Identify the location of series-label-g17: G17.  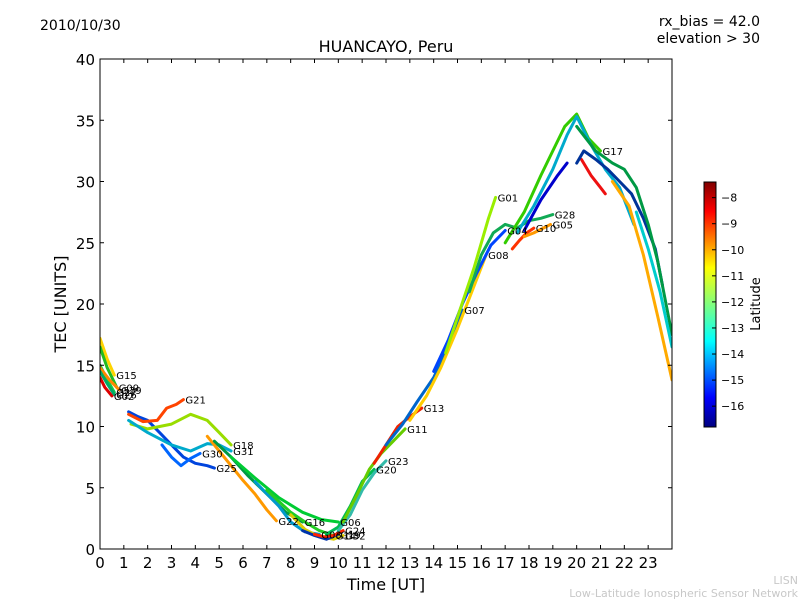
(613, 152).